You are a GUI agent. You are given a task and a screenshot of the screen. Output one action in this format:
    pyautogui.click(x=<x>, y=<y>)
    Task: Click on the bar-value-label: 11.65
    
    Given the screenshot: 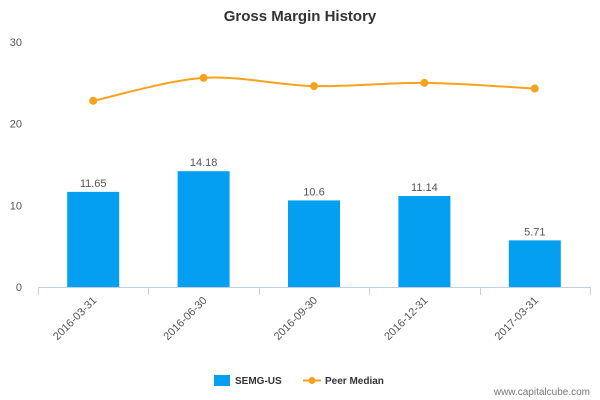 What is the action you would take?
    pyautogui.click(x=93, y=184)
    